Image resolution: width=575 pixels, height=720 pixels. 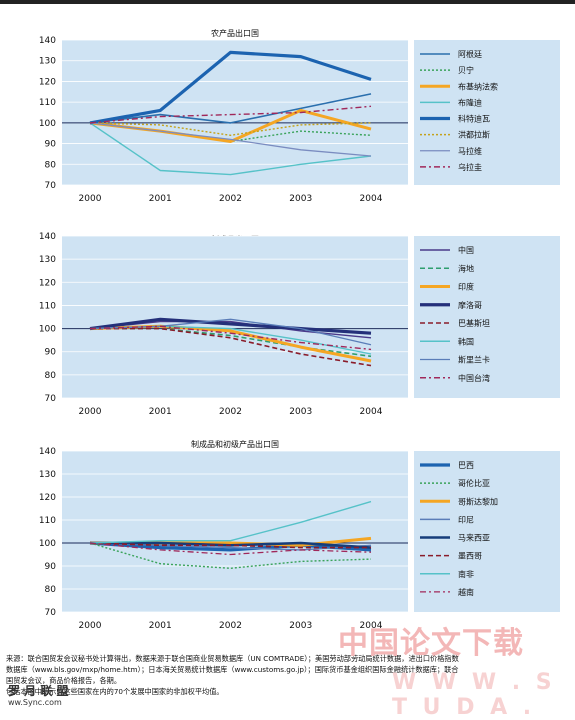 What do you see at coordinates (466, 341) in the screenshot?
I see `legend-label: 韩国` at bounding box center [466, 341].